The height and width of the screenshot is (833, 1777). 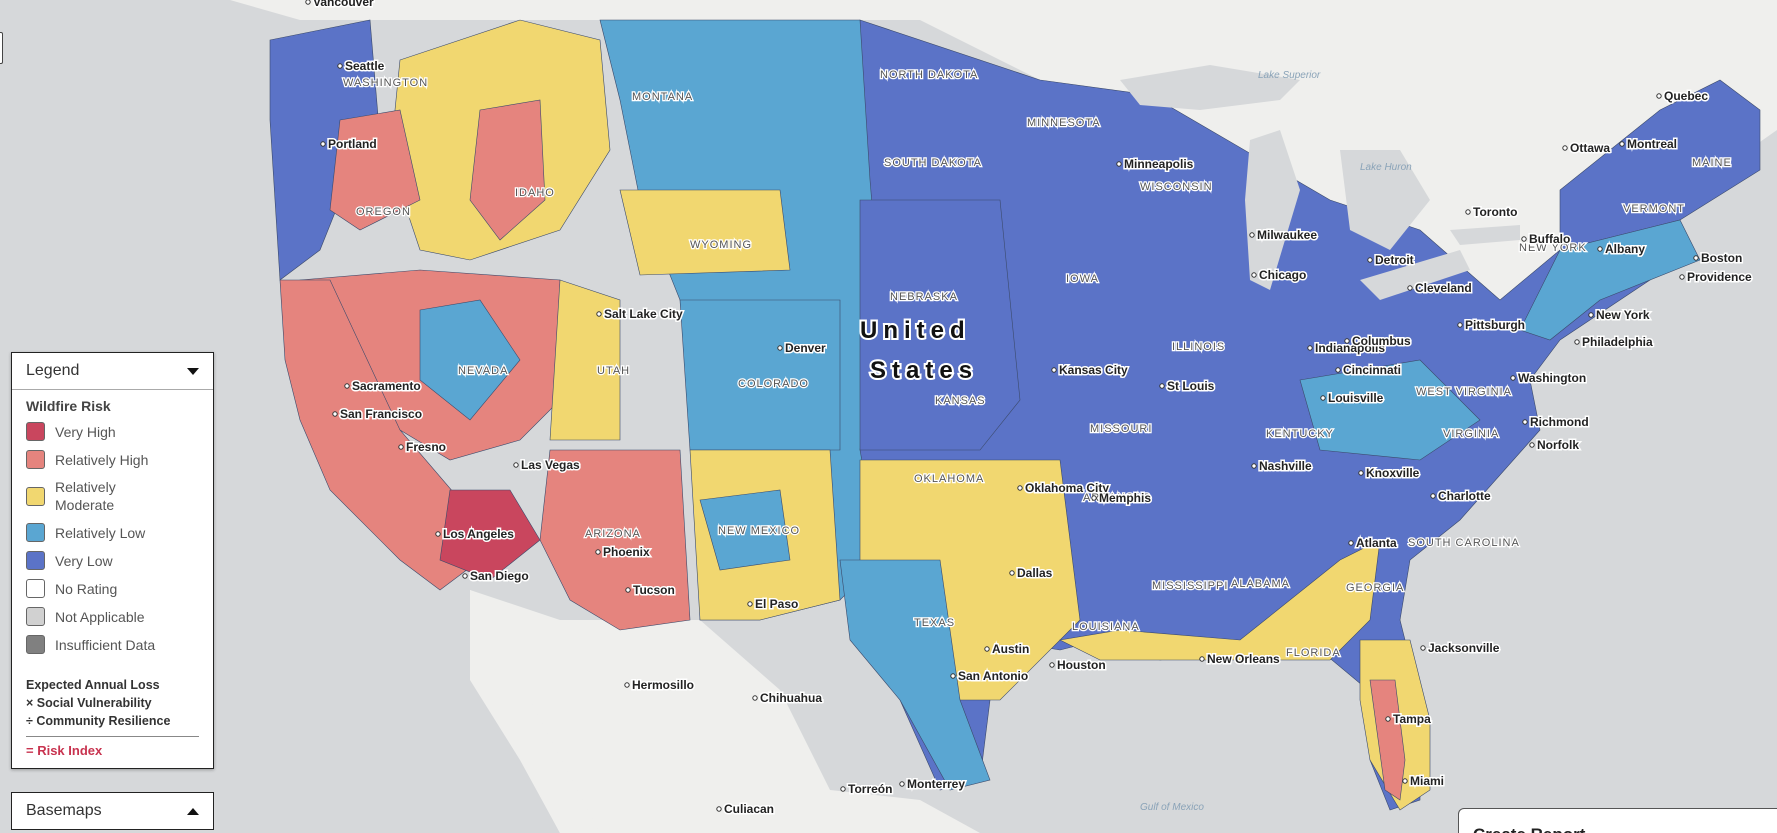 What do you see at coordinates (1625, 249) in the screenshot?
I see `city-label: Albany` at bounding box center [1625, 249].